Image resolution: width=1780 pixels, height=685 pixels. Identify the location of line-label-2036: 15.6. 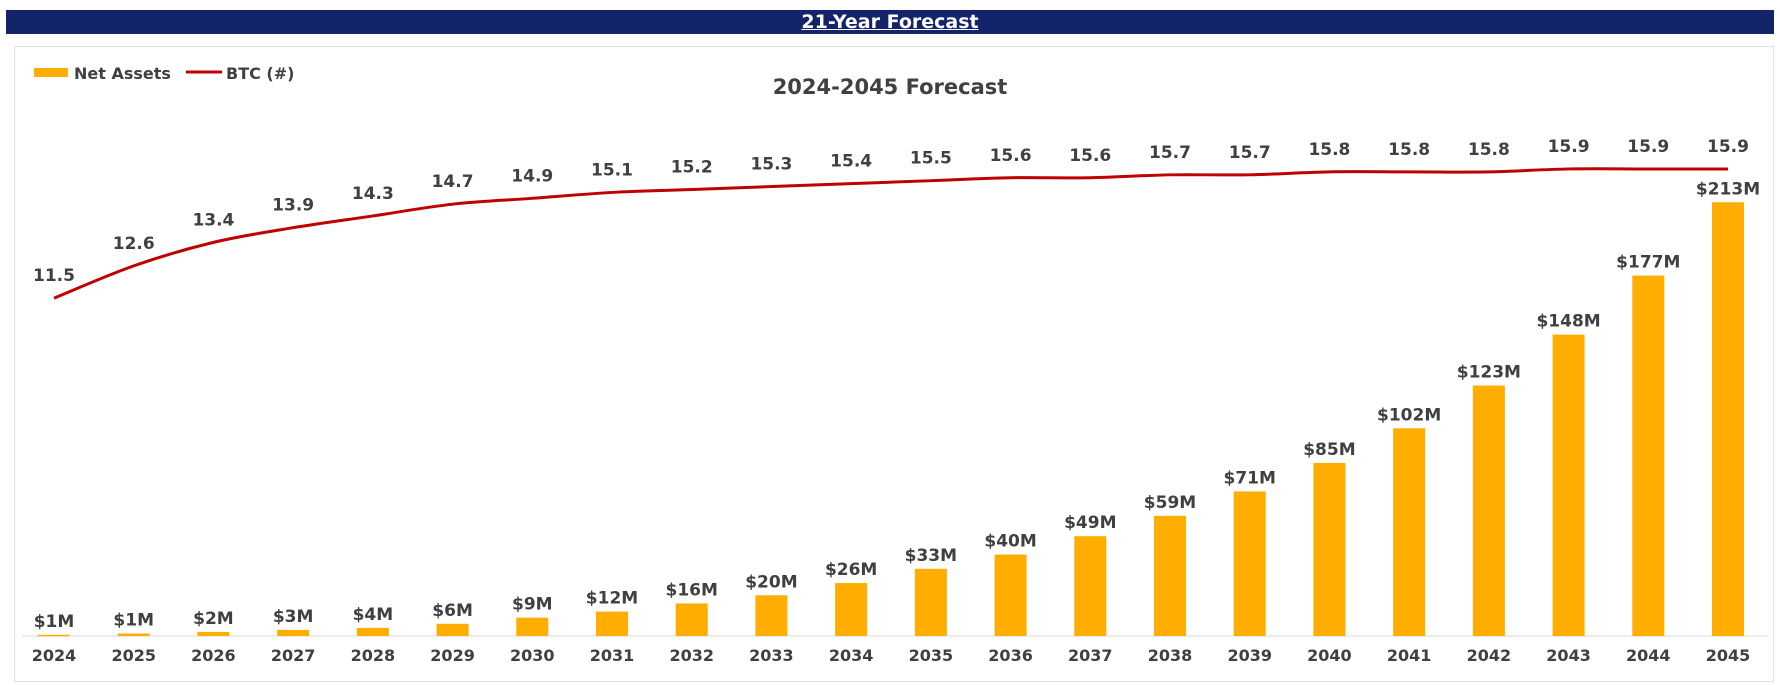
(1011, 156).